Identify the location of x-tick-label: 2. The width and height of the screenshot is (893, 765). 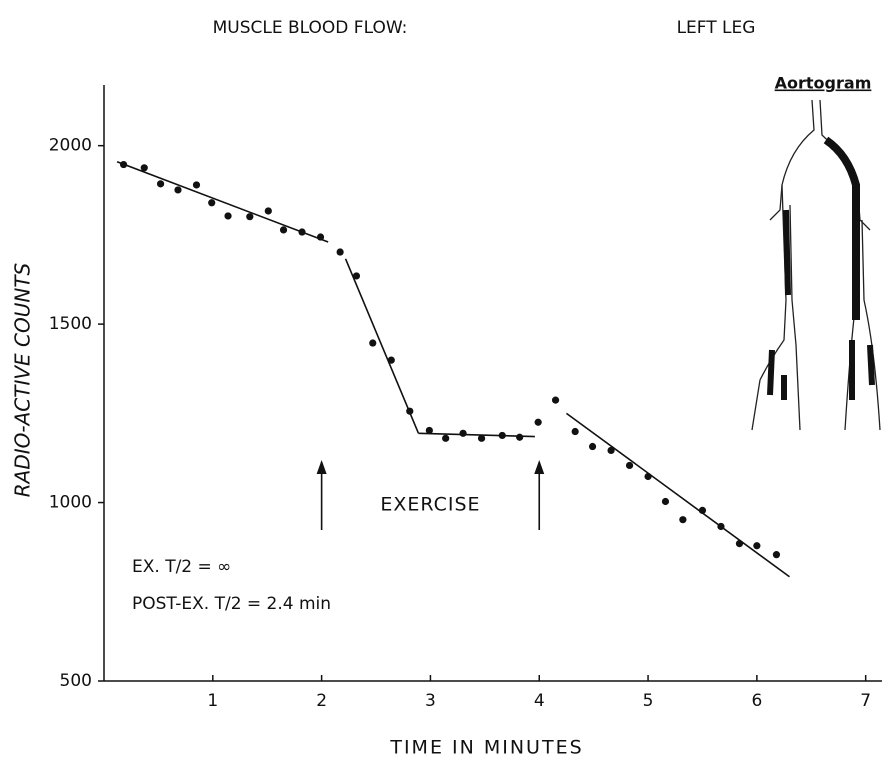
(321, 701).